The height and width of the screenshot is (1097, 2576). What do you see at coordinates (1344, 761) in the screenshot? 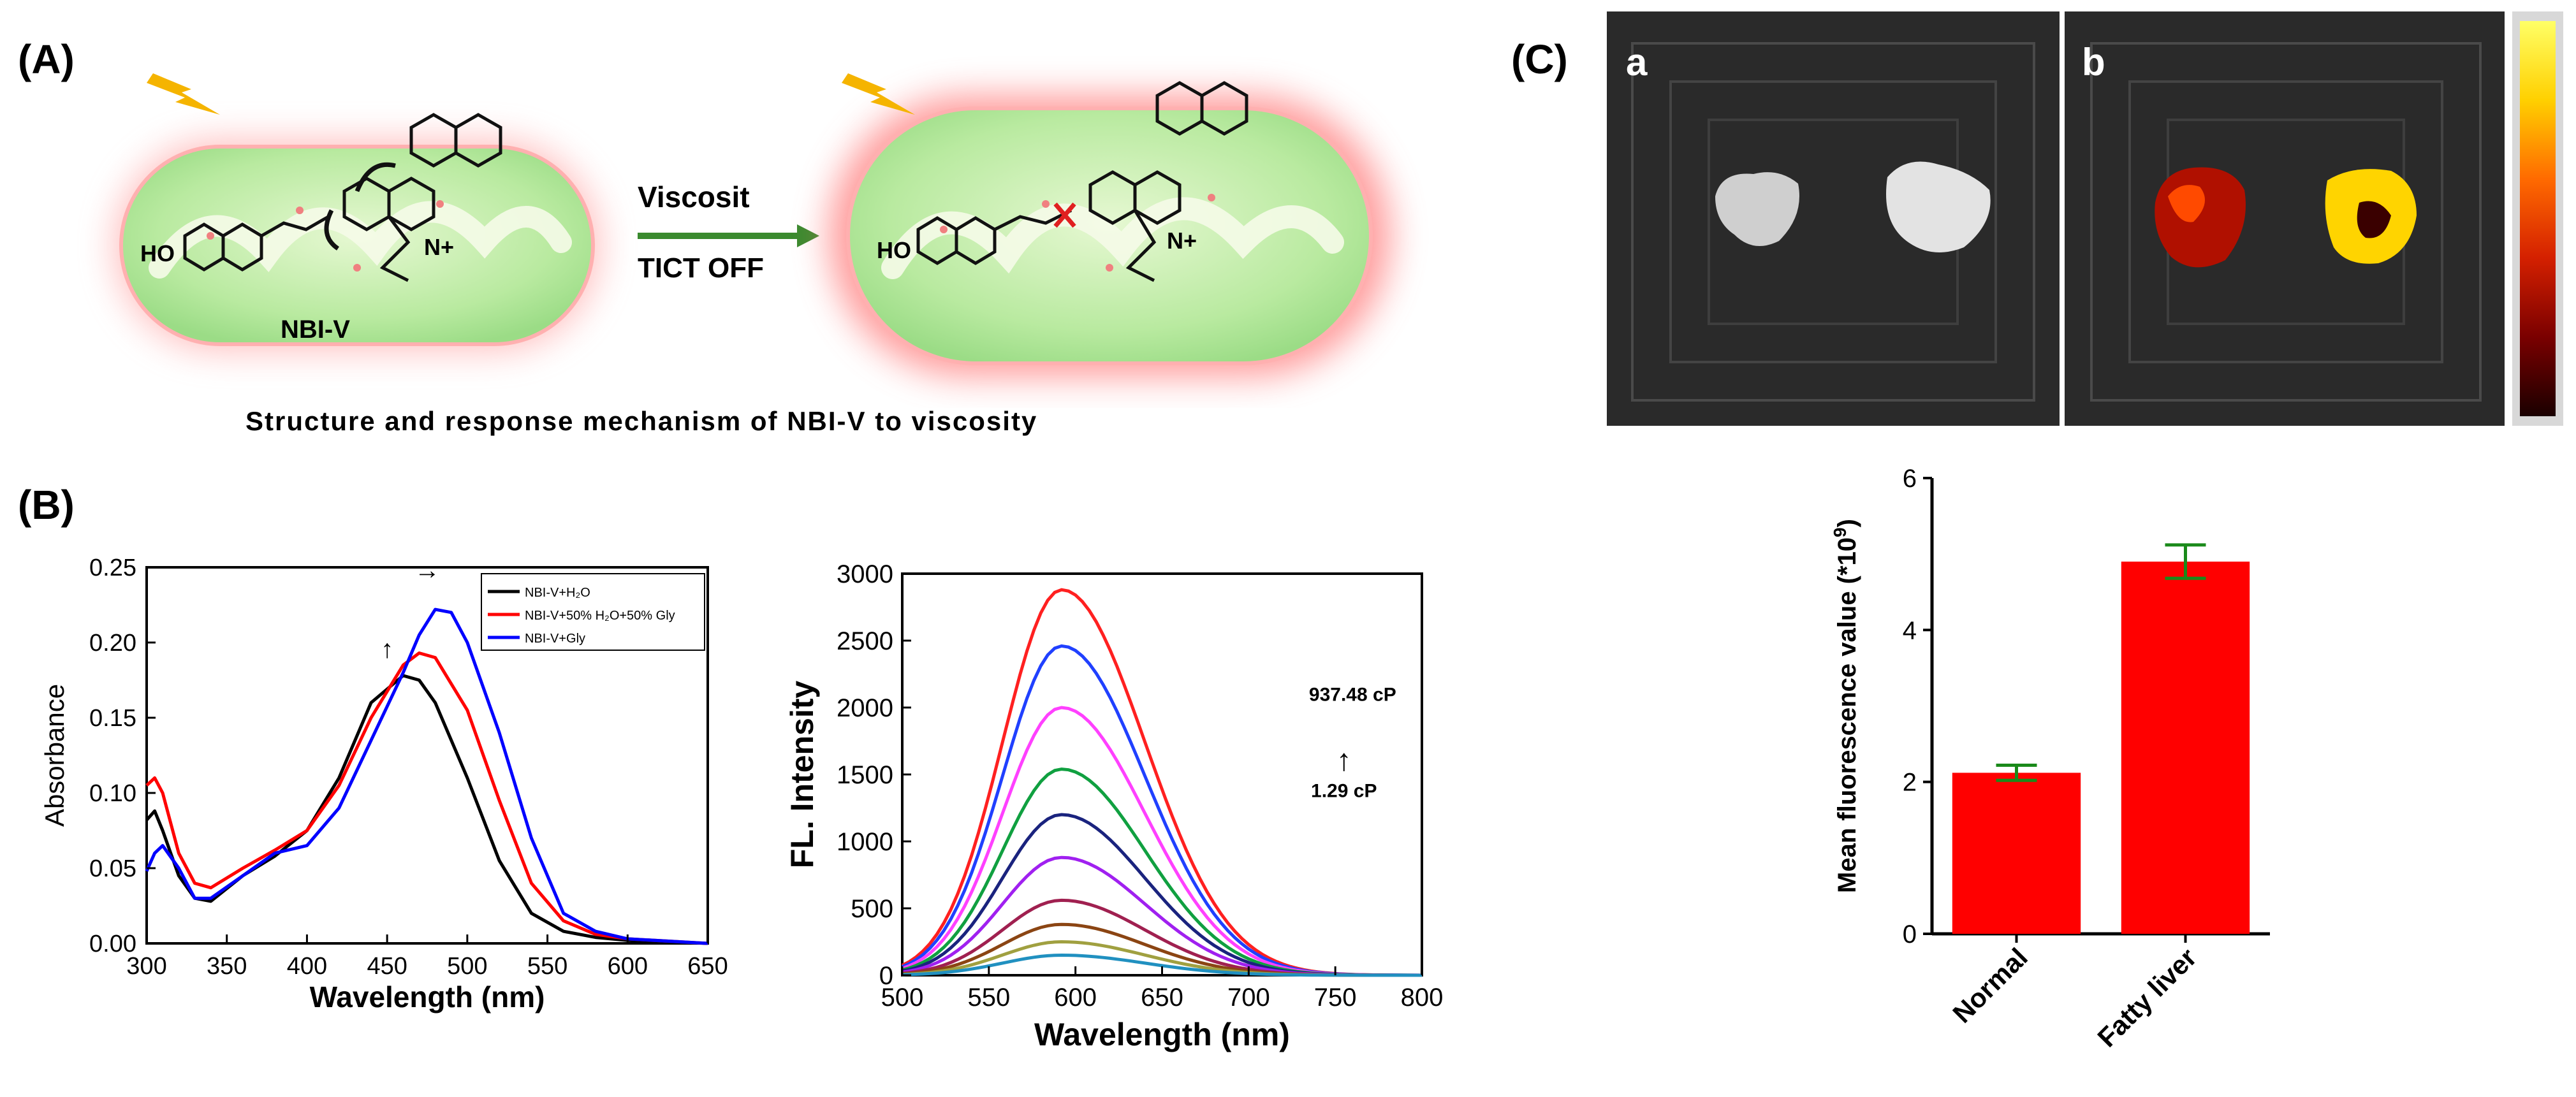
I see `viscosity-arrow: ↑` at bounding box center [1344, 761].